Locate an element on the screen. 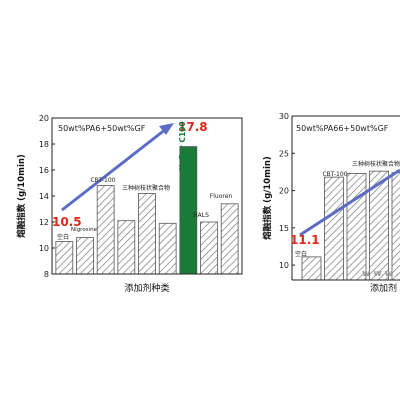 The width and height of the screenshot is (400, 400). trend-arrowhead is located at coordinates (166, 129).